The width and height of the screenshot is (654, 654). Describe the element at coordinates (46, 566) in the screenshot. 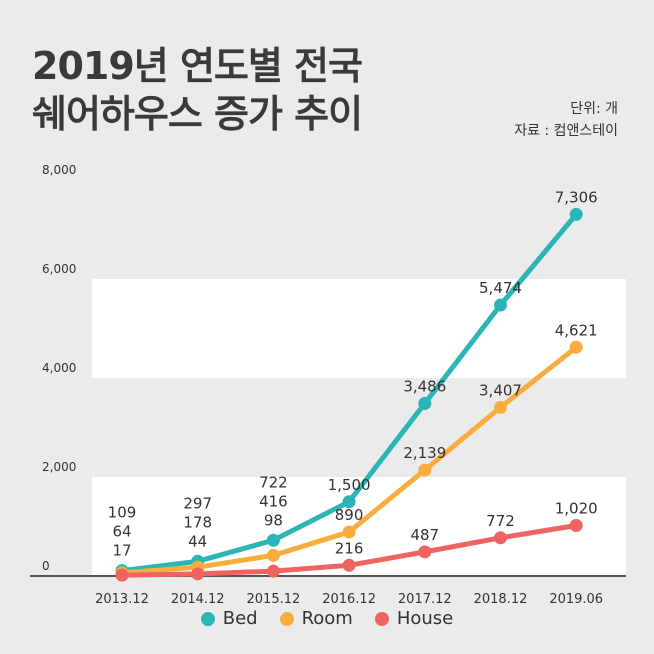

I see `y-tick-label: 0` at that location.